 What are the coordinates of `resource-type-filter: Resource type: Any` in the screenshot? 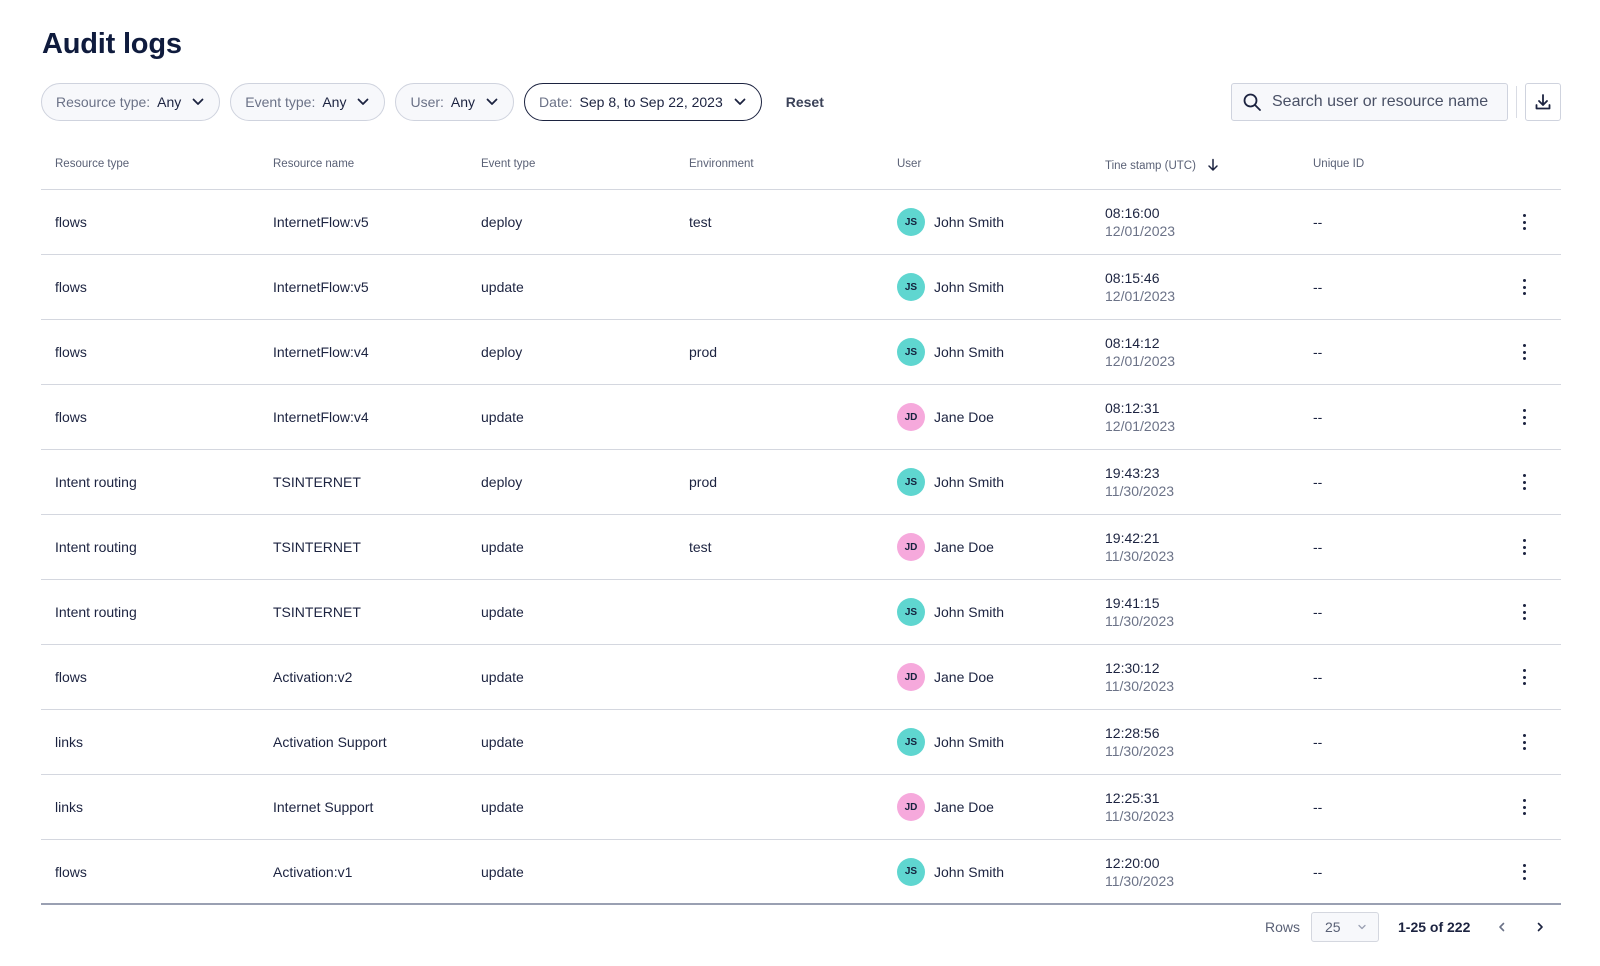 It's located at (131, 102).